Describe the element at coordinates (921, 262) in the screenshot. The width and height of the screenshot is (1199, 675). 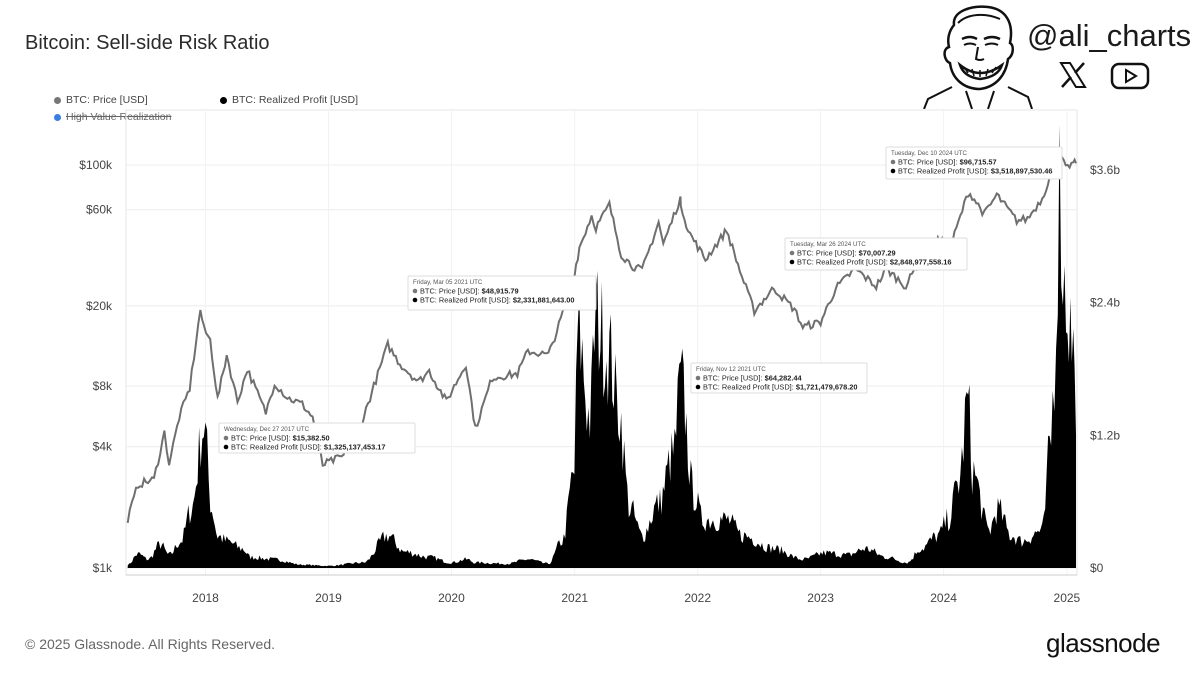
I see `tooltip-profit-value: $2,848,977,558.16` at that location.